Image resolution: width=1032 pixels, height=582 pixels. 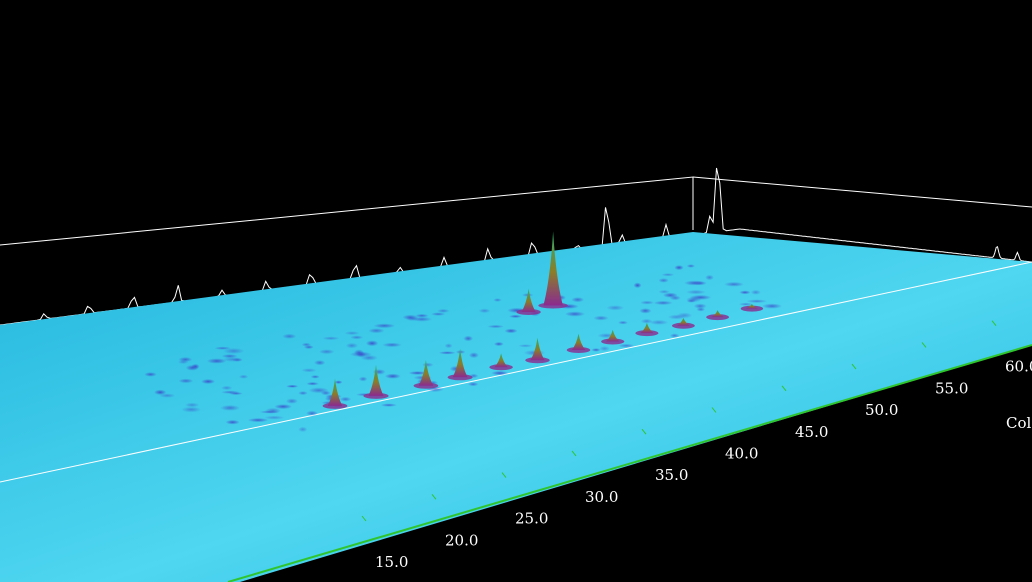 What do you see at coordinates (951, 388) in the screenshot?
I see `axis-tick-label: 55.0` at bounding box center [951, 388].